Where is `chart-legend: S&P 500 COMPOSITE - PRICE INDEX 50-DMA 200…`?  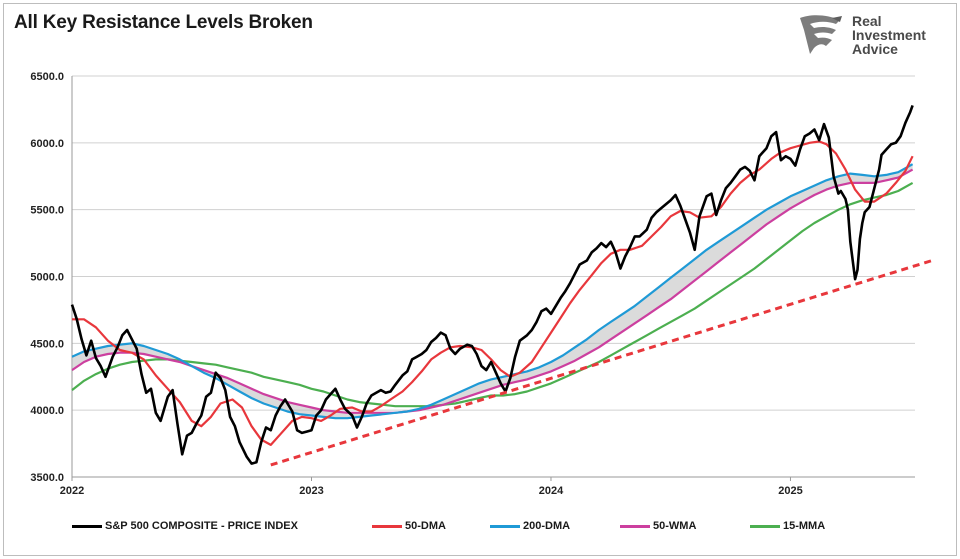
chart-legend: S&P 500 COMPOSITE - PRICE INDEX 50-DMA 200… is located at coordinates (471, 526).